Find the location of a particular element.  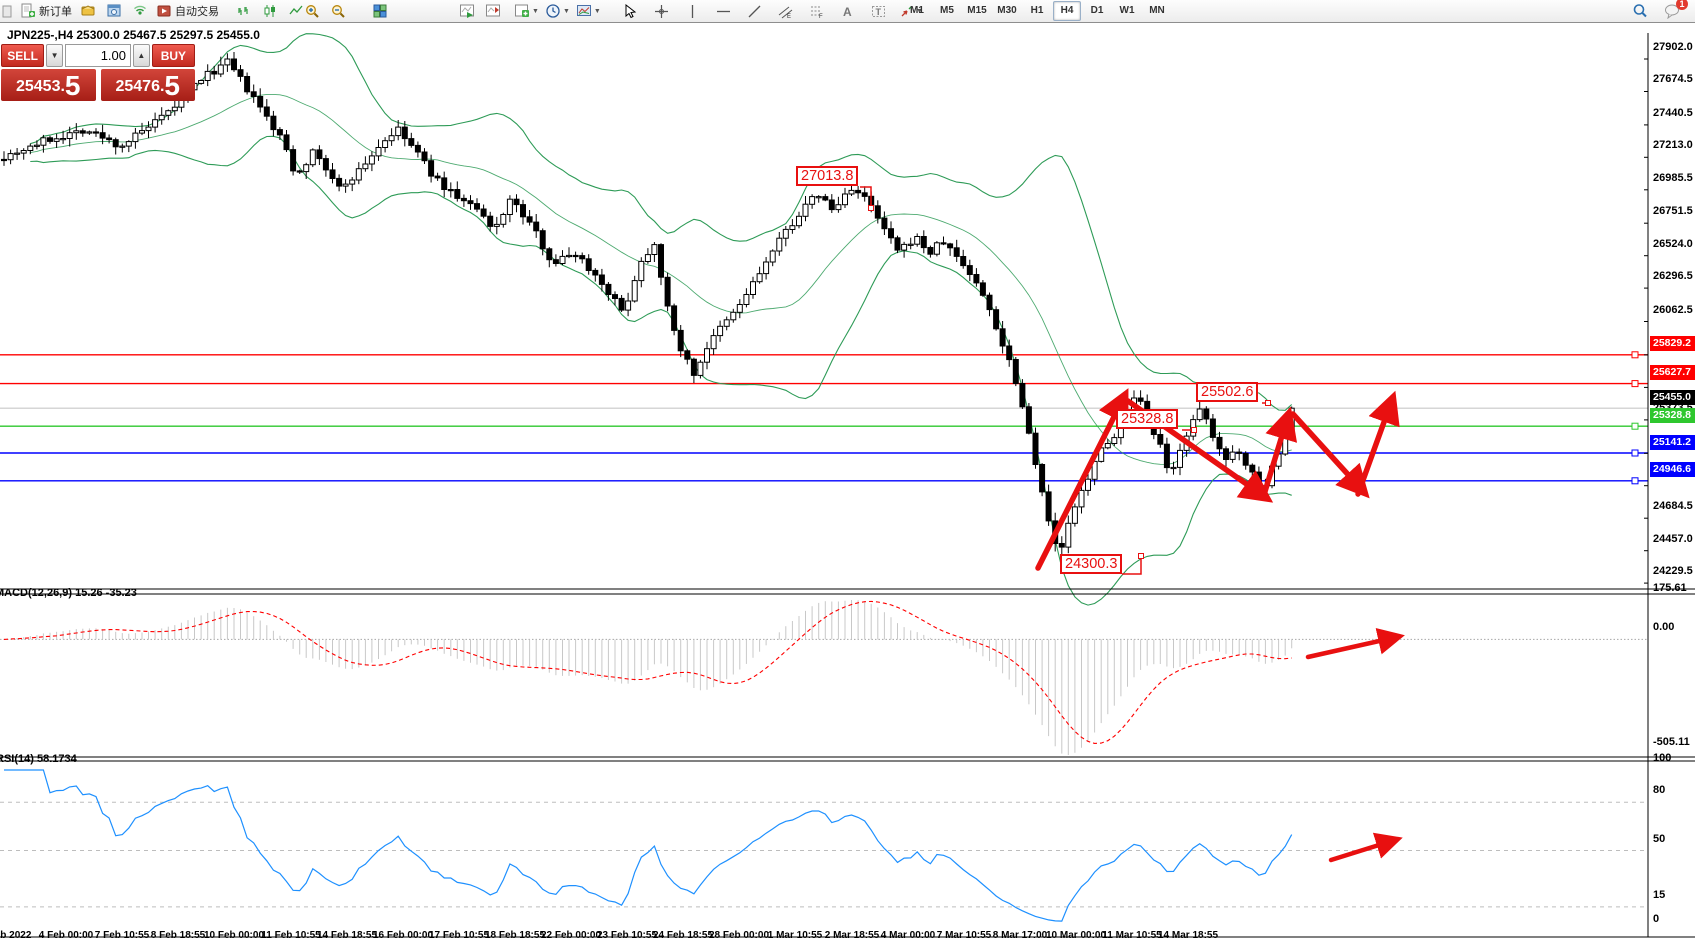

candle-chart-button is located at coordinates (270, 11).